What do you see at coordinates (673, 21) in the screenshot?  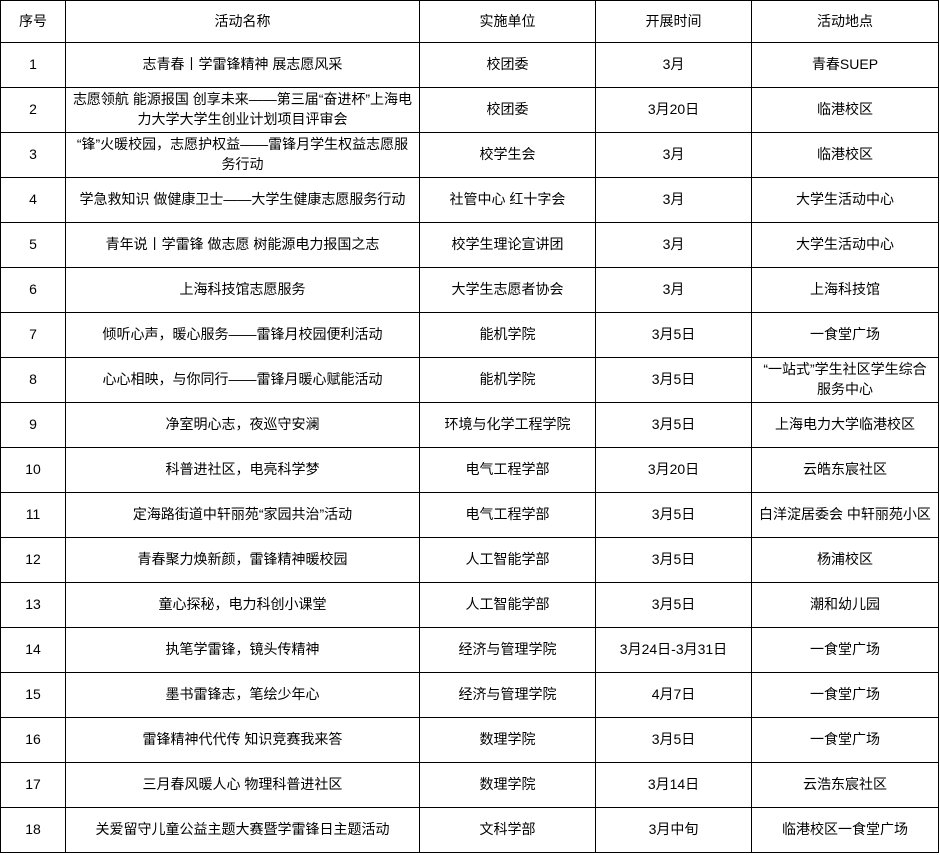 I see `header-time: 开展时间` at bounding box center [673, 21].